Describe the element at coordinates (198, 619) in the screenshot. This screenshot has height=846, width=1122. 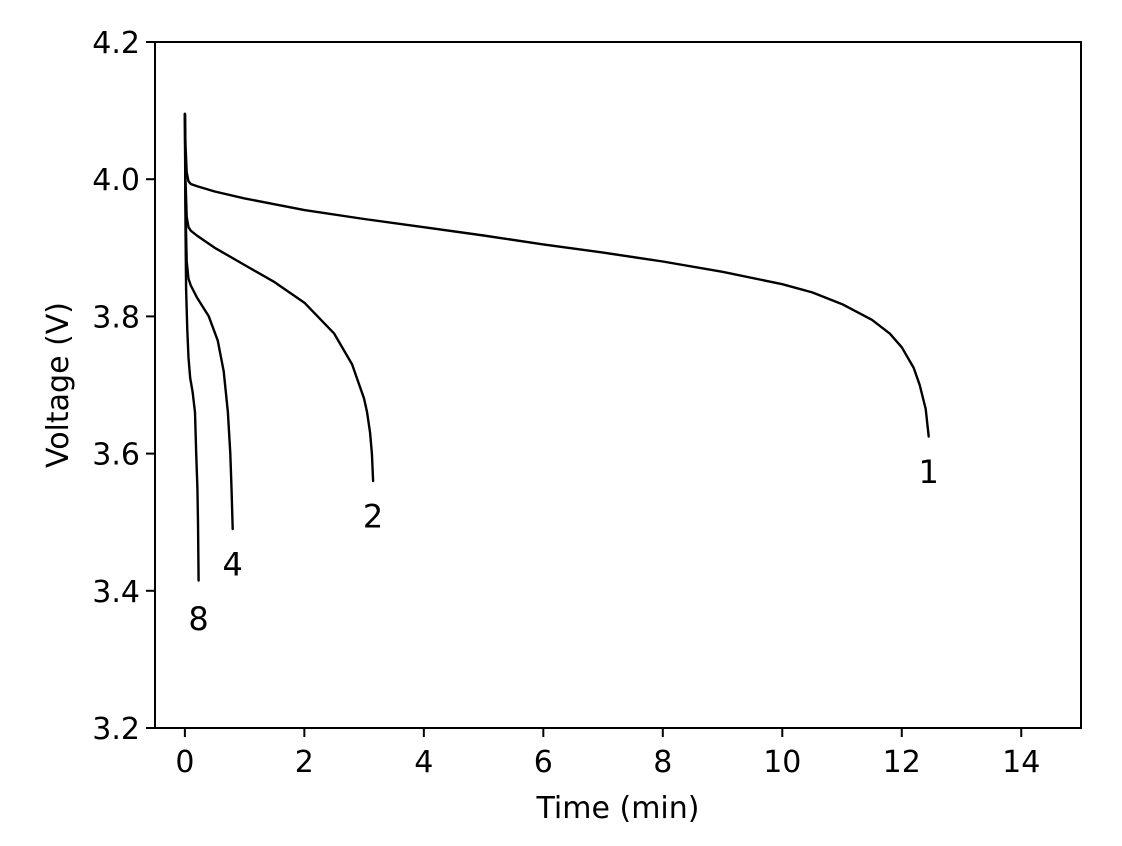
I see `series-label-8: 8` at that location.